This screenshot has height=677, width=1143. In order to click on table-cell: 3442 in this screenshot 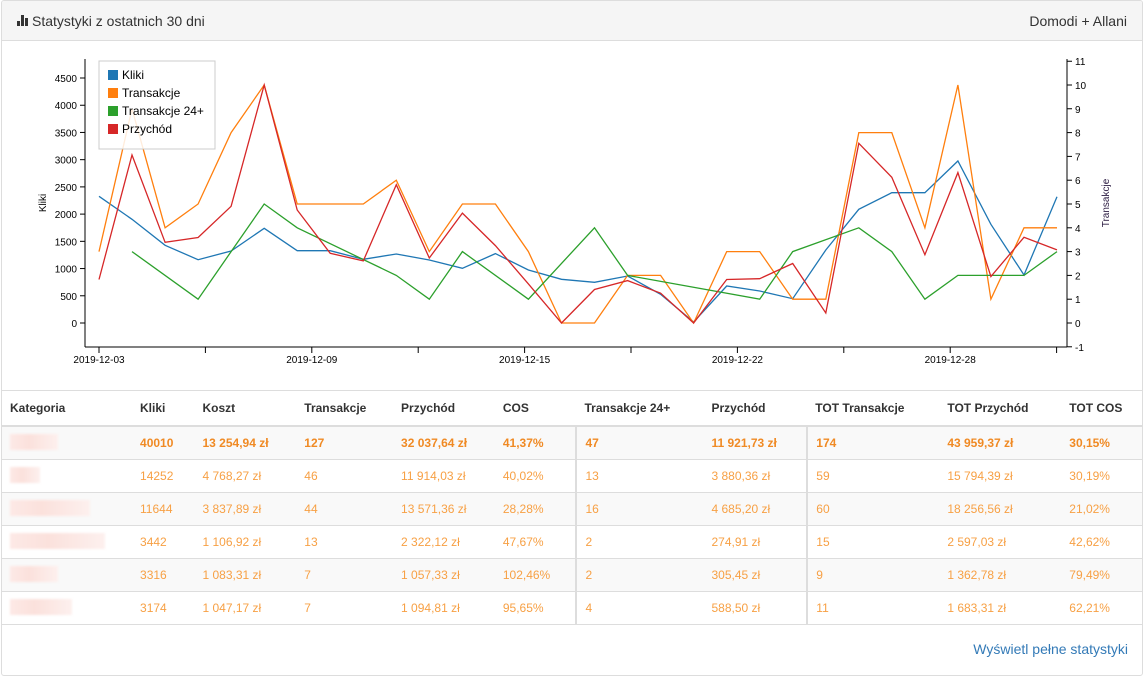, I will do `click(163, 542)`.